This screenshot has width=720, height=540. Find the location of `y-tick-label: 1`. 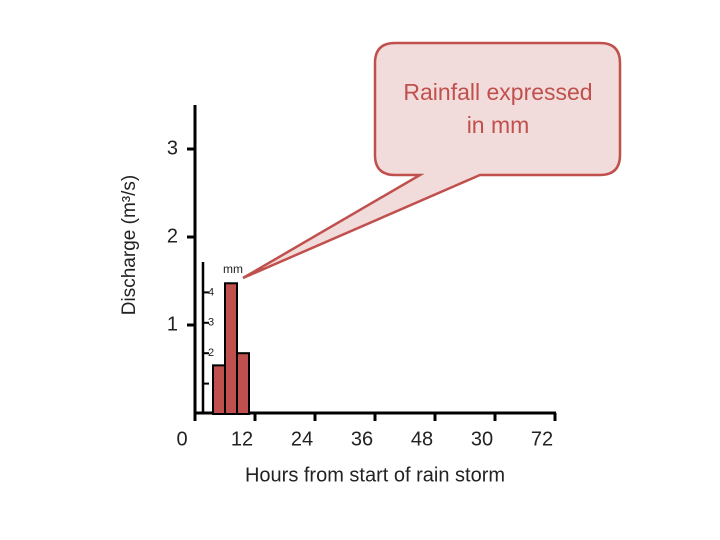

y-tick-label: 1 is located at coordinates (172, 324).